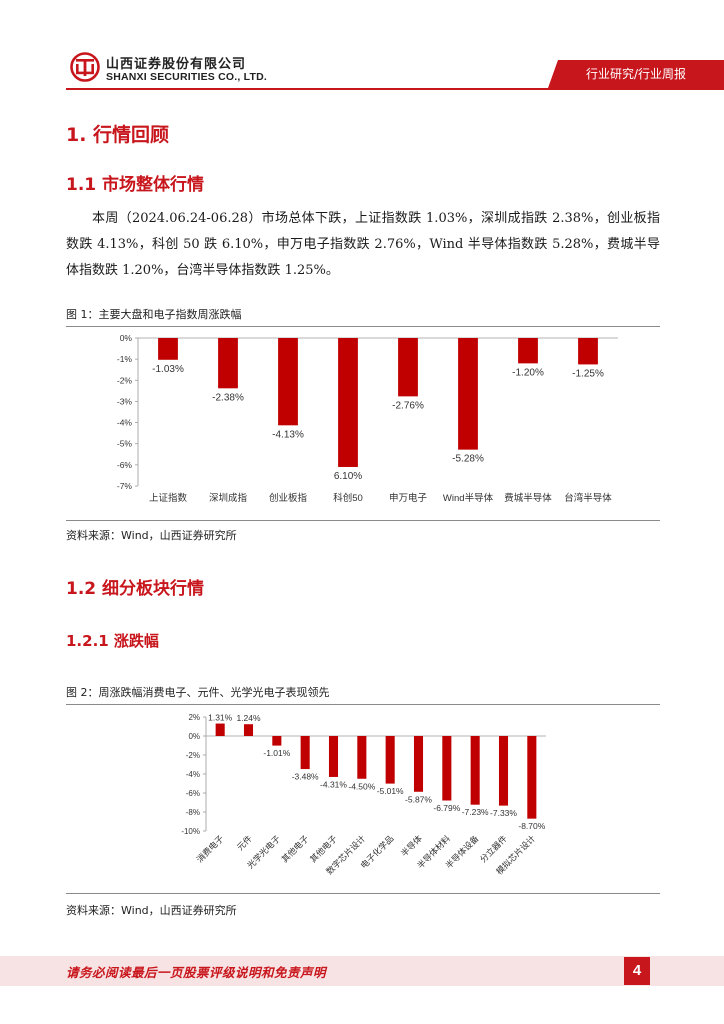 Image resolution: width=724 pixels, height=1024 pixels. I want to click on data-label: -7.33%, so click(503, 813).